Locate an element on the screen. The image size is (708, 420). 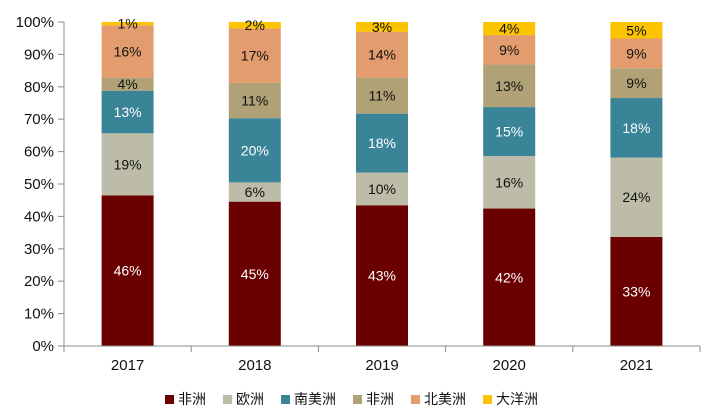
bar-value-label: 6% is located at coordinates (255, 192).